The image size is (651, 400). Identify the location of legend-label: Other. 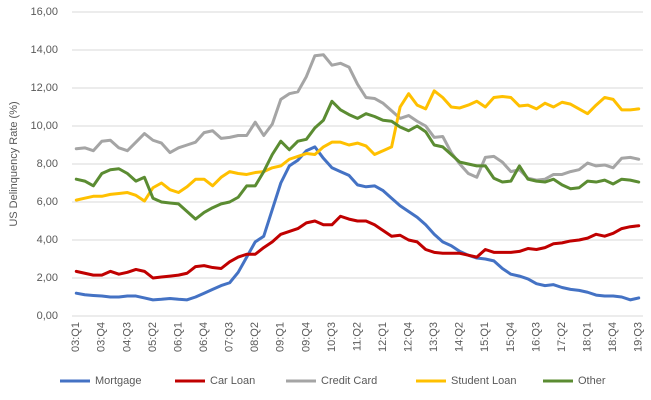
(592, 381).